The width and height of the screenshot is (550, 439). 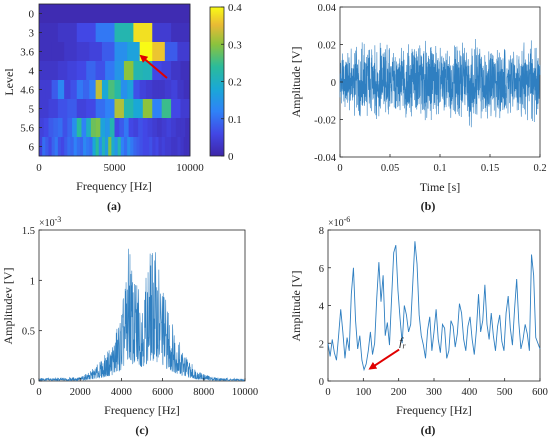 What do you see at coordinates (231, 157) in the screenshot?
I see `colorbar-tick-label: 0` at bounding box center [231, 157].